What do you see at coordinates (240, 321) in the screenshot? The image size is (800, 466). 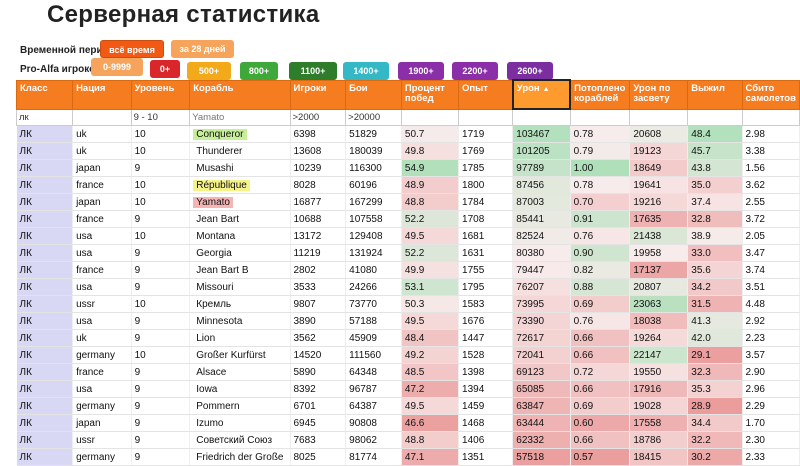 I see `table-cell: Minnesota` at bounding box center [240, 321].